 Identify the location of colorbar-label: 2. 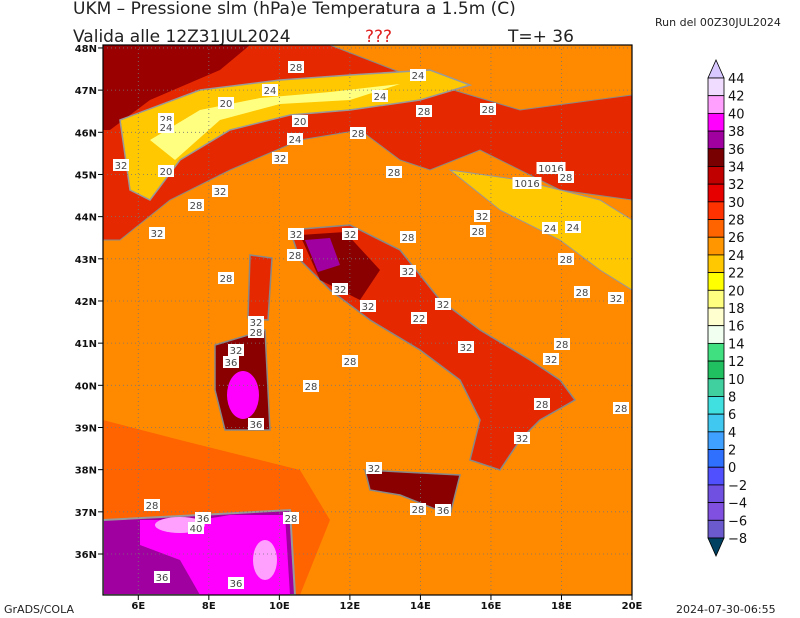
(732, 451).